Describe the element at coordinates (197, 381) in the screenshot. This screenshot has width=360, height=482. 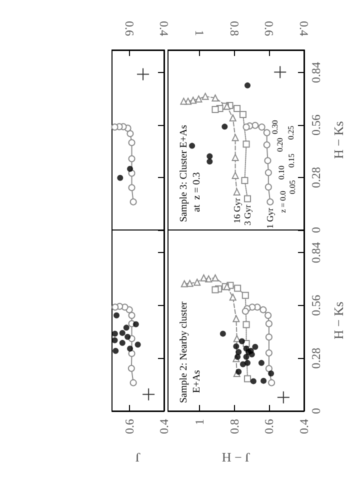
I see `text: E+As` at that location.